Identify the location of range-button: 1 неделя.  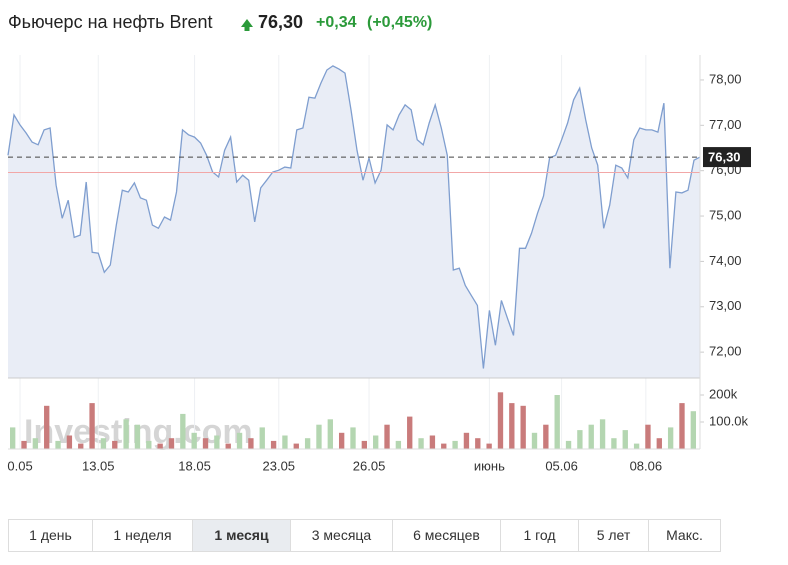
(143, 535).